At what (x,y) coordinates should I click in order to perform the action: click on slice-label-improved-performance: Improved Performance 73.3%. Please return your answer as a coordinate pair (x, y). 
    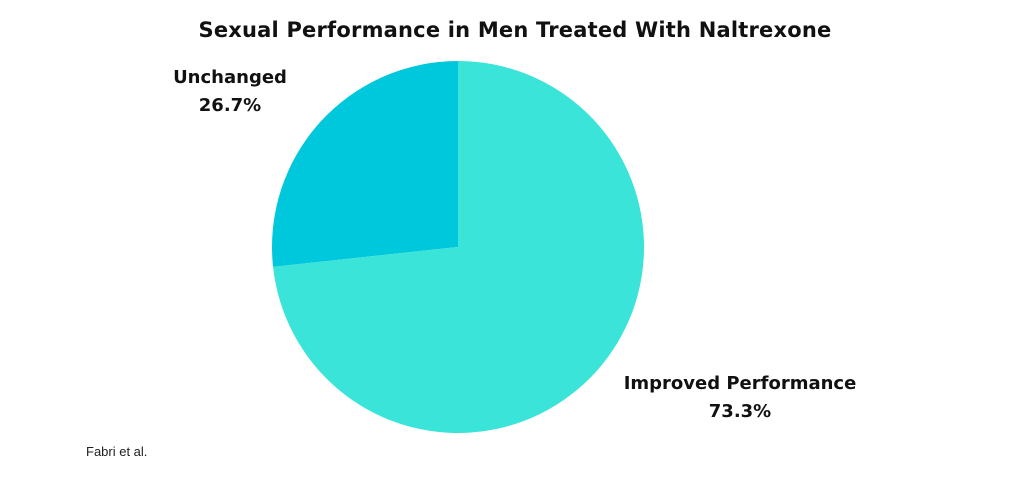
    Looking at the image, I should click on (740, 398).